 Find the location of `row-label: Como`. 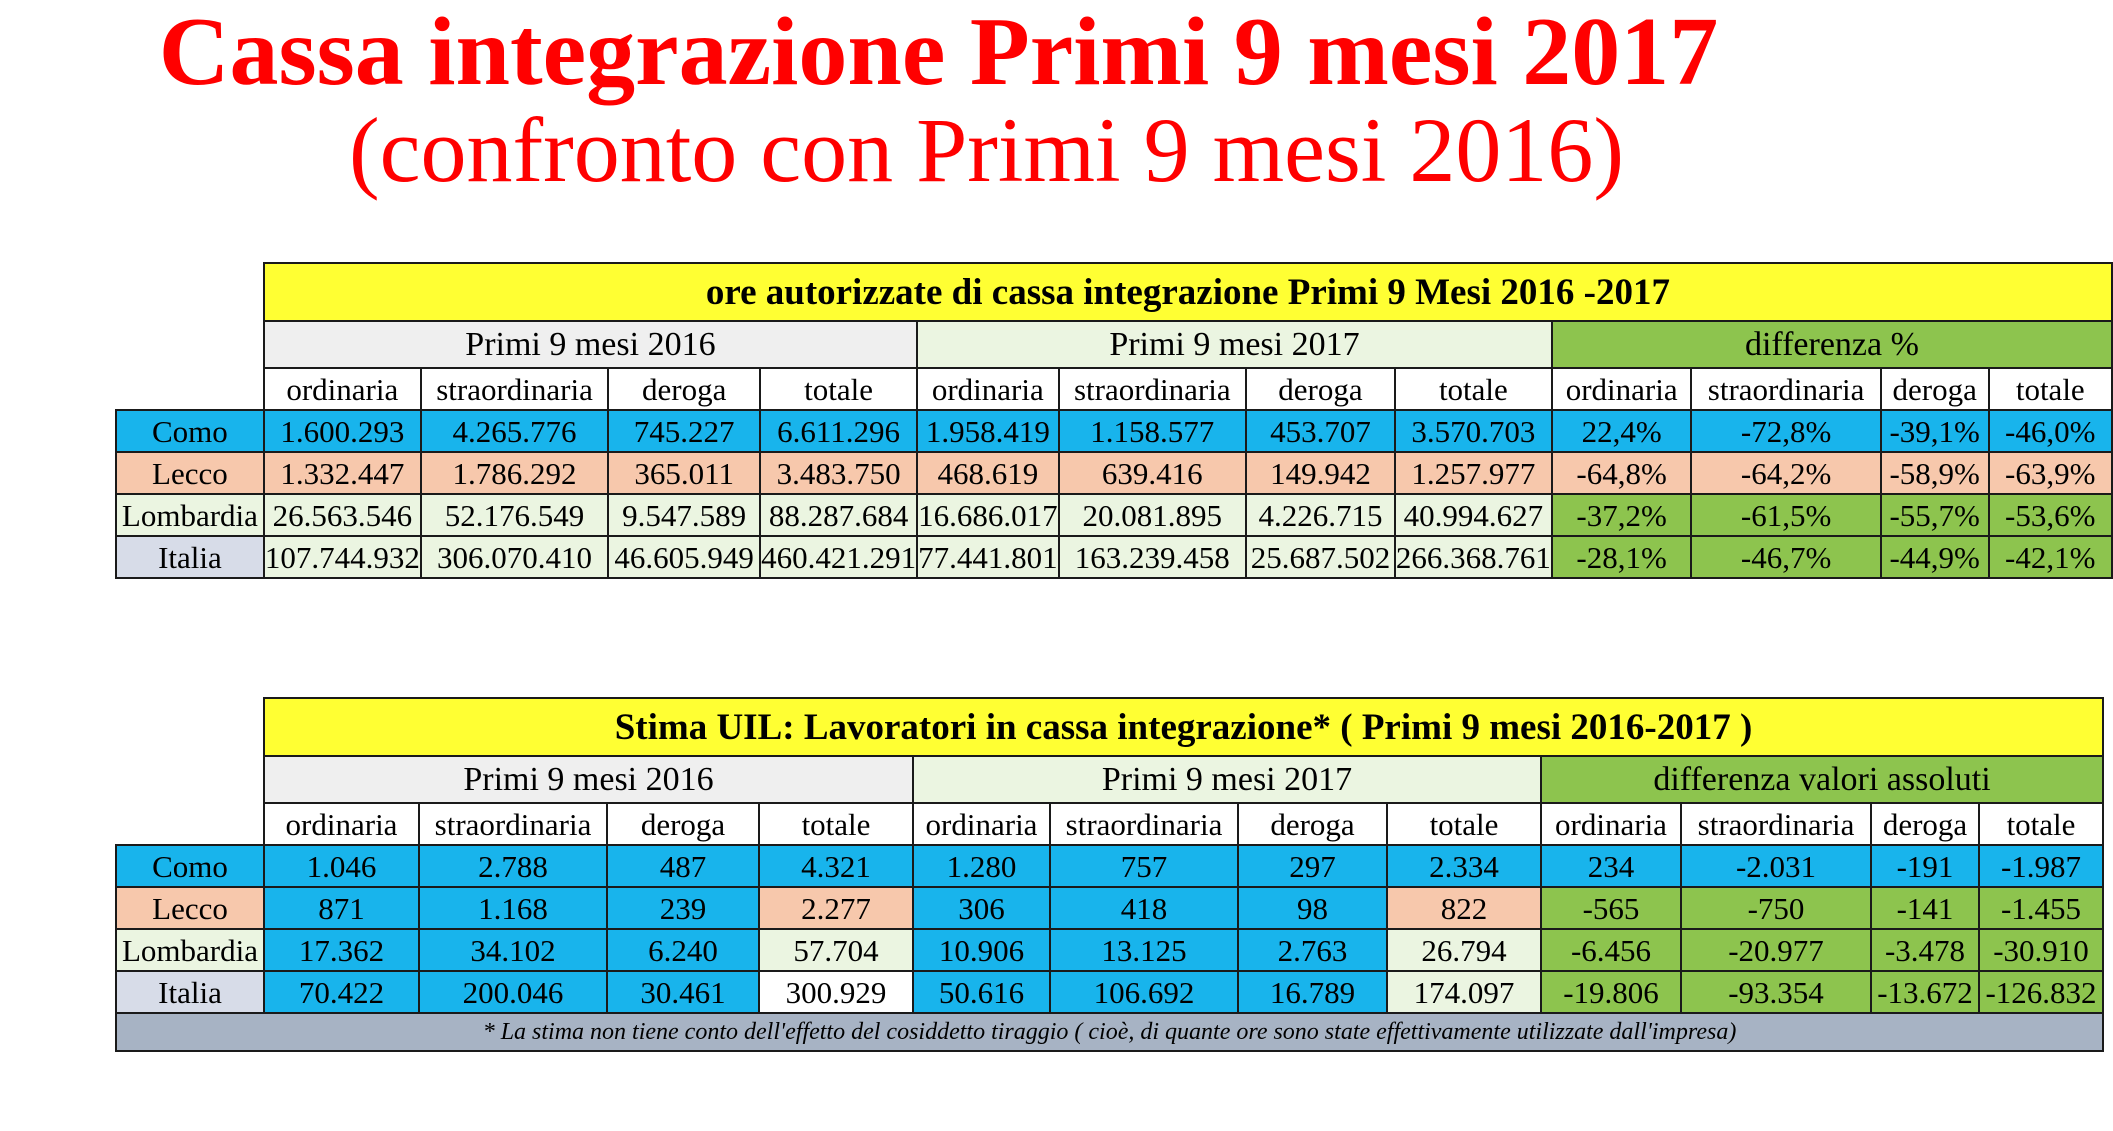

row-label: Como is located at coordinates (190, 431).